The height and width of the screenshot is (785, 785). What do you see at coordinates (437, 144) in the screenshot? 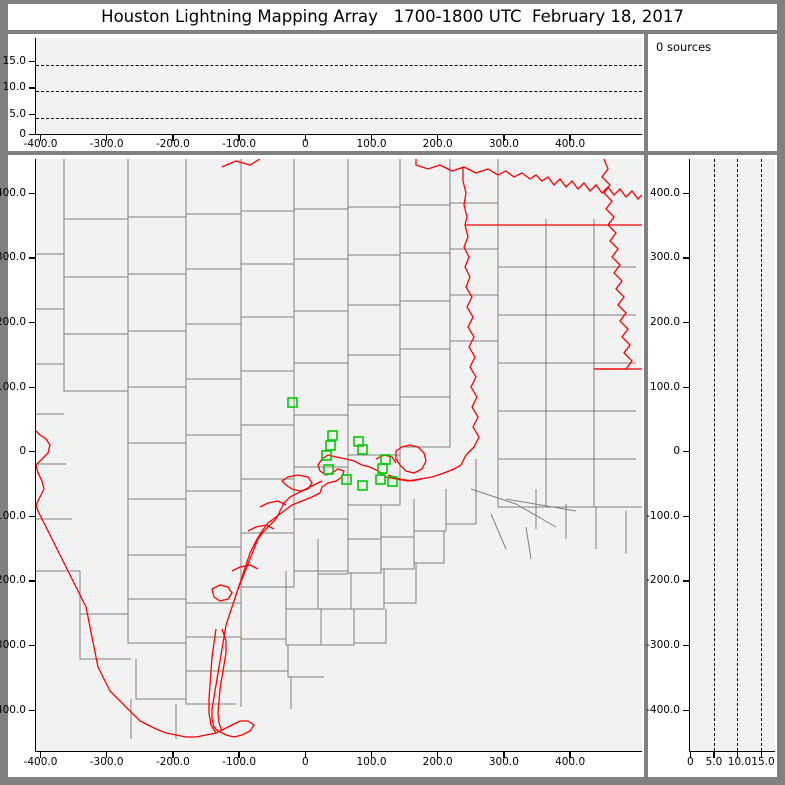
I see `xtick-label-200: 200.0` at bounding box center [437, 144].